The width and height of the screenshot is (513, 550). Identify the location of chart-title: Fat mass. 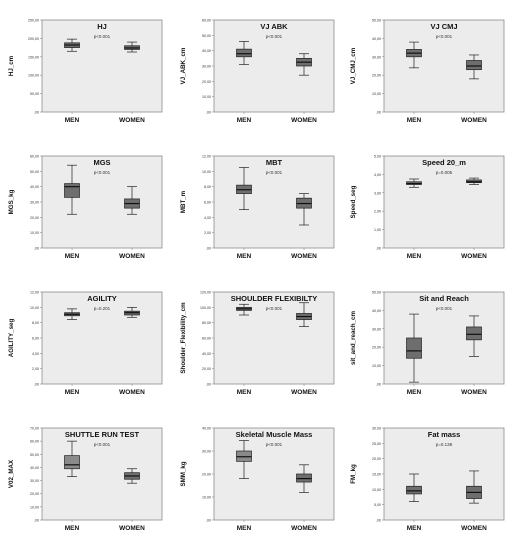
(444, 434).